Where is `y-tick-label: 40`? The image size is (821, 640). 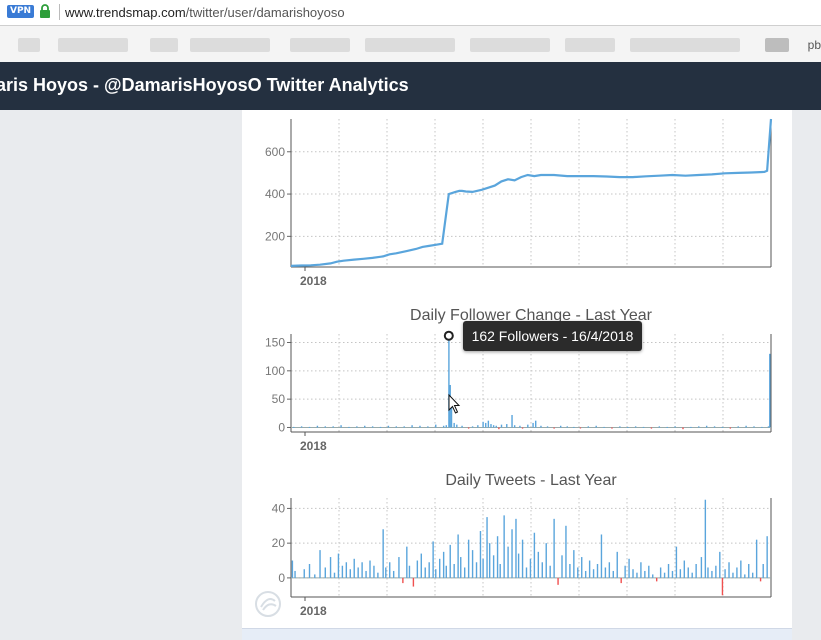
y-tick-label: 40 is located at coordinates (279, 508).